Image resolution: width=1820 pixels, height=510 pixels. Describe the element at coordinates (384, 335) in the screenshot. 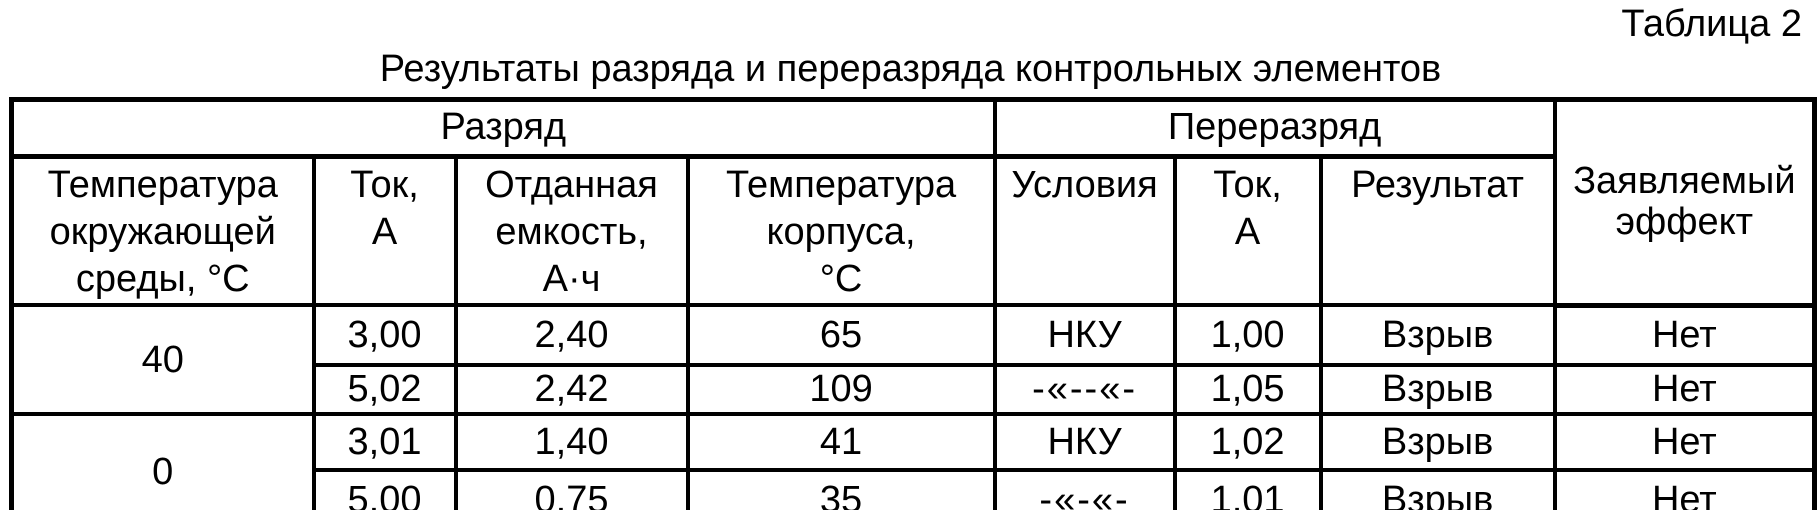

I see `cell-discharge-current: 3,00` at that location.